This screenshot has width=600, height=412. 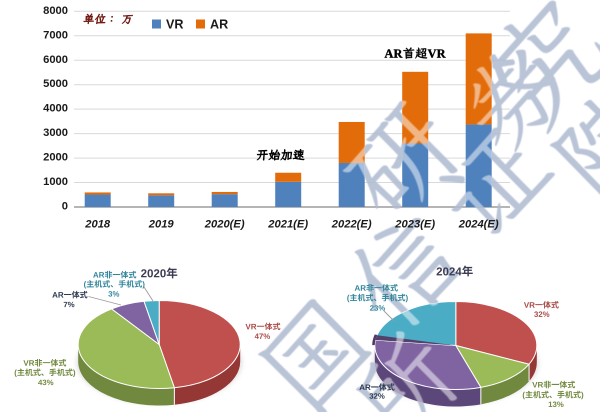 I want to click on svg-text: 0, so click(x=65, y=207).